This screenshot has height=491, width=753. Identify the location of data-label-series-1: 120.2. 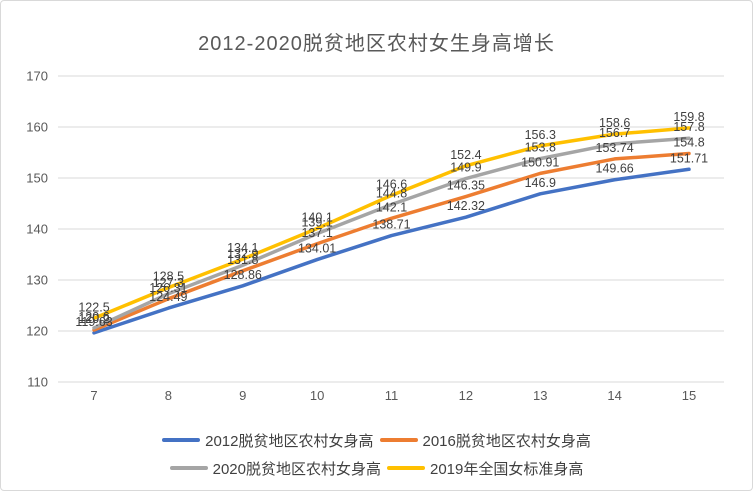
(93, 319).